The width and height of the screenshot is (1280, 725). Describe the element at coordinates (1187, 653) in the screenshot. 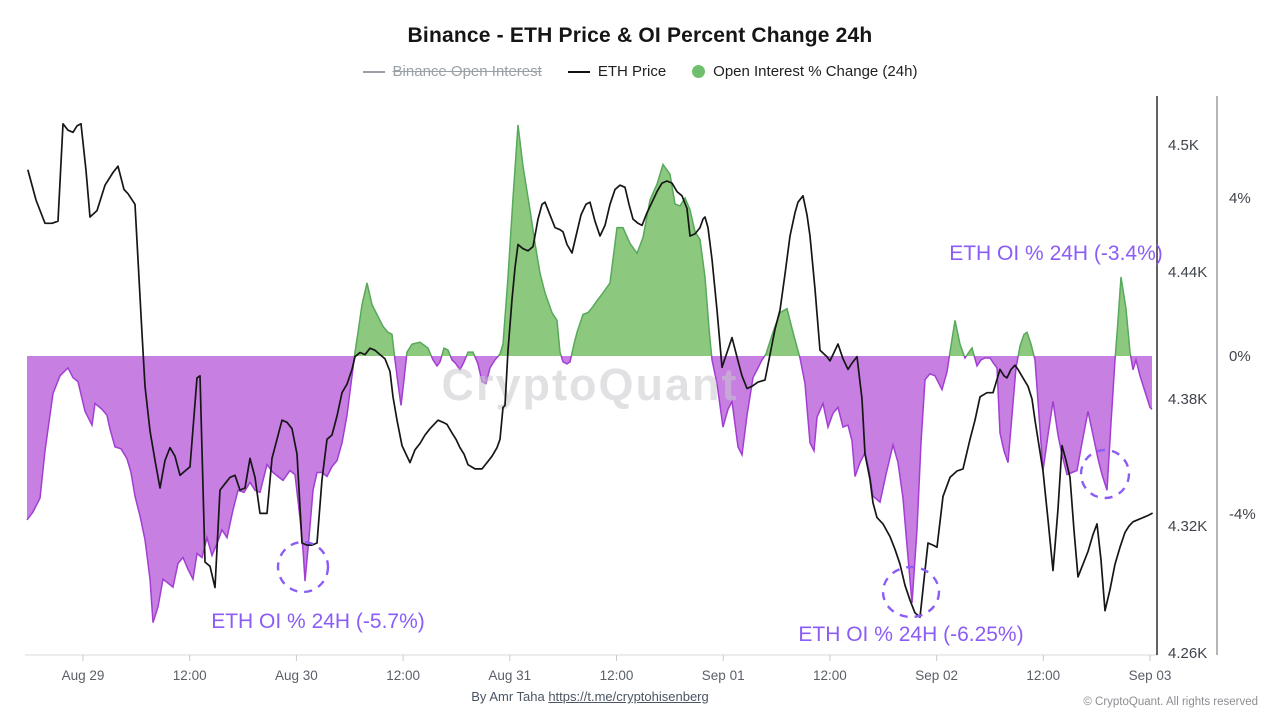

I see `price-tick-label: 4.26K` at that location.